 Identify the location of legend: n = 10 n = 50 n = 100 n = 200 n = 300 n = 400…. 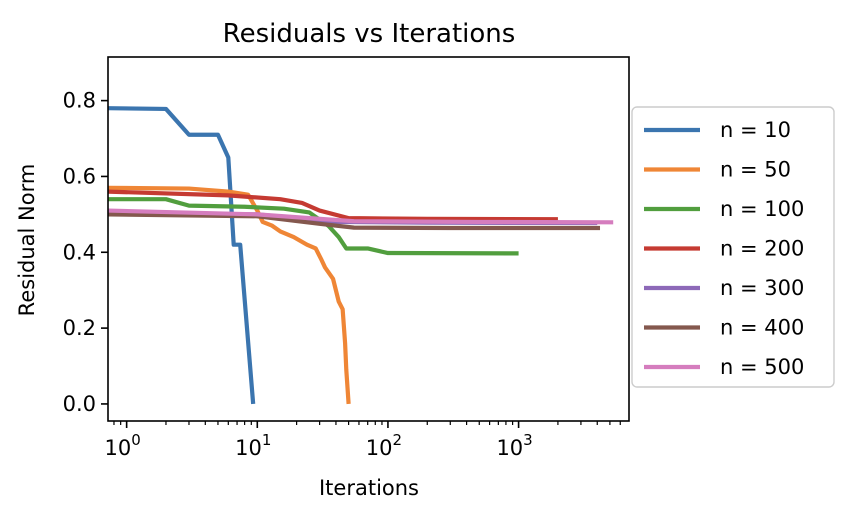
(733, 247).